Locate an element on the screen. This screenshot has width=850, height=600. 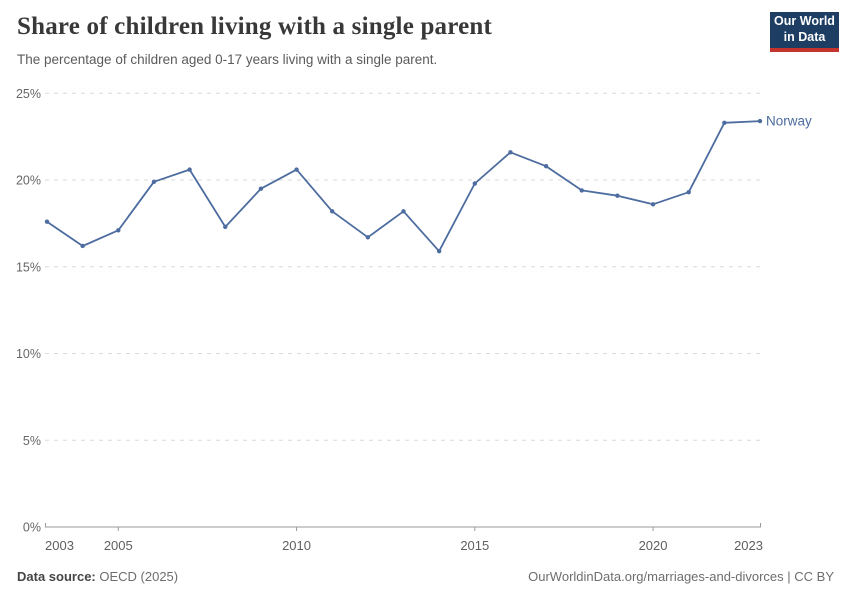
data-point-2010 is located at coordinates (296, 169).